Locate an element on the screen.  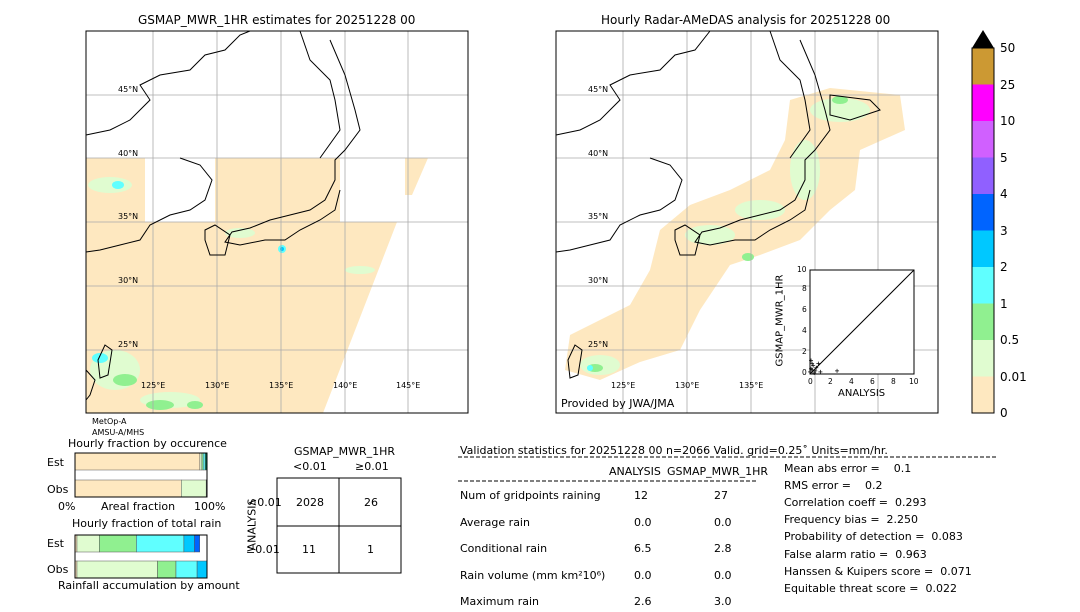
x-tick: 4 is located at coordinates (851, 381).